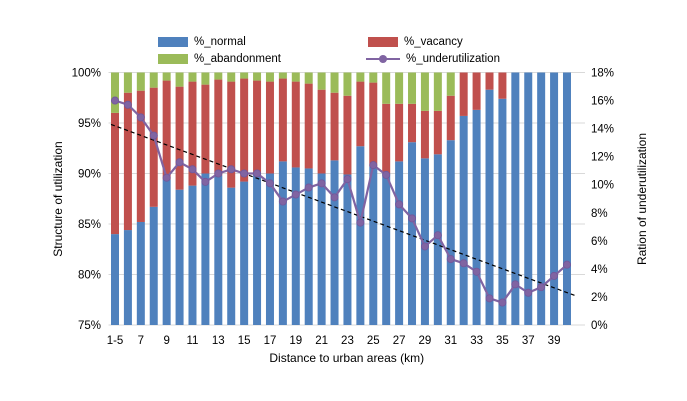 The width and height of the screenshot is (687, 401). Describe the element at coordinates (502, 341) in the screenshot. I see `x-axis-tick-label: 35` at that location.